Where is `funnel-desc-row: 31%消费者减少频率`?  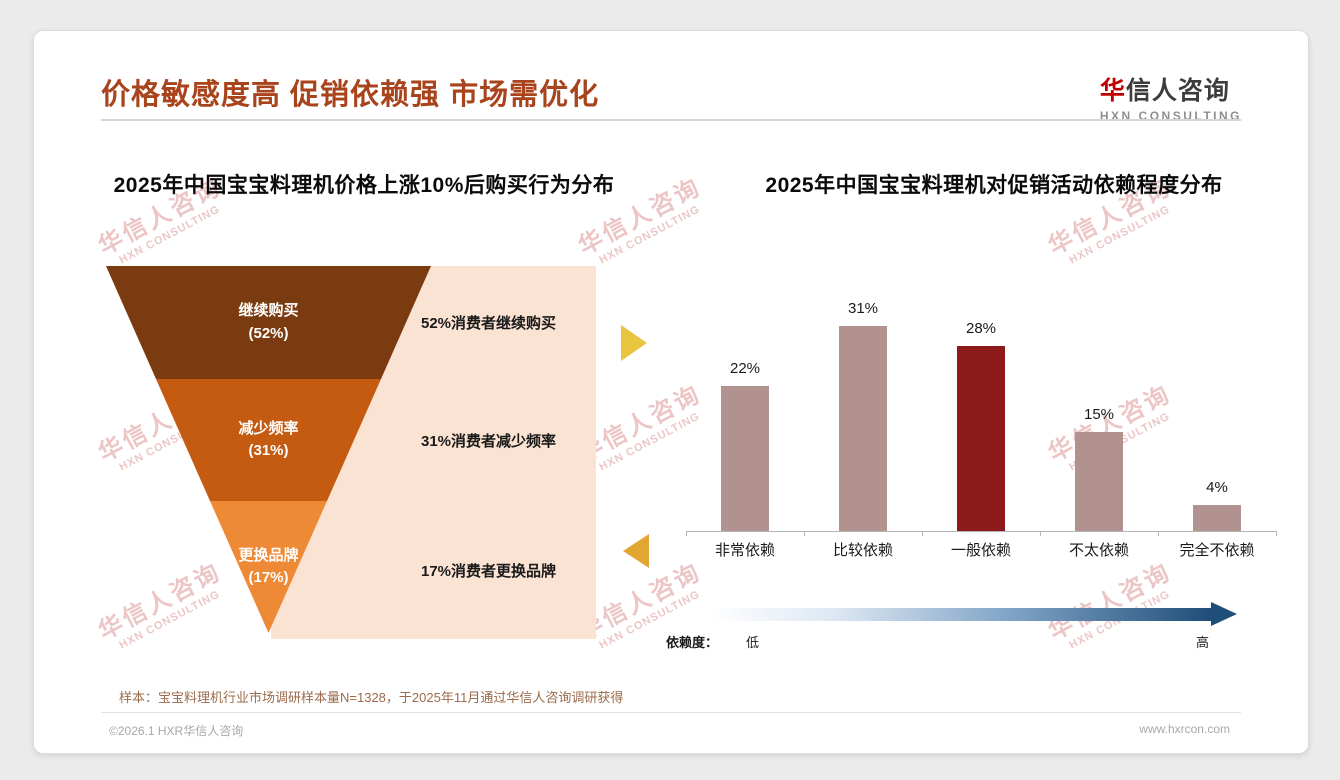
funnel-desc-row: 31%消费者减少频率 is located at coordinates (433, 440).